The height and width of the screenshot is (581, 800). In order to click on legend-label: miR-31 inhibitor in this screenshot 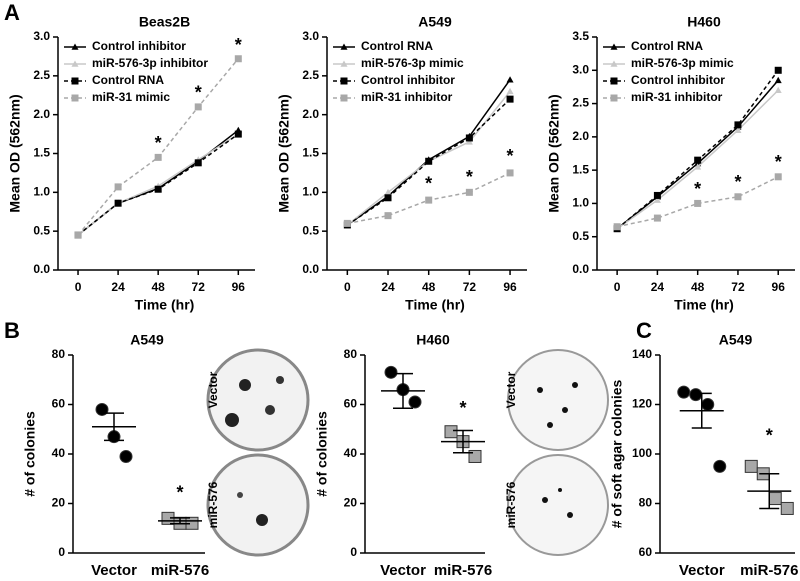, I will do `click(407, 97)`.